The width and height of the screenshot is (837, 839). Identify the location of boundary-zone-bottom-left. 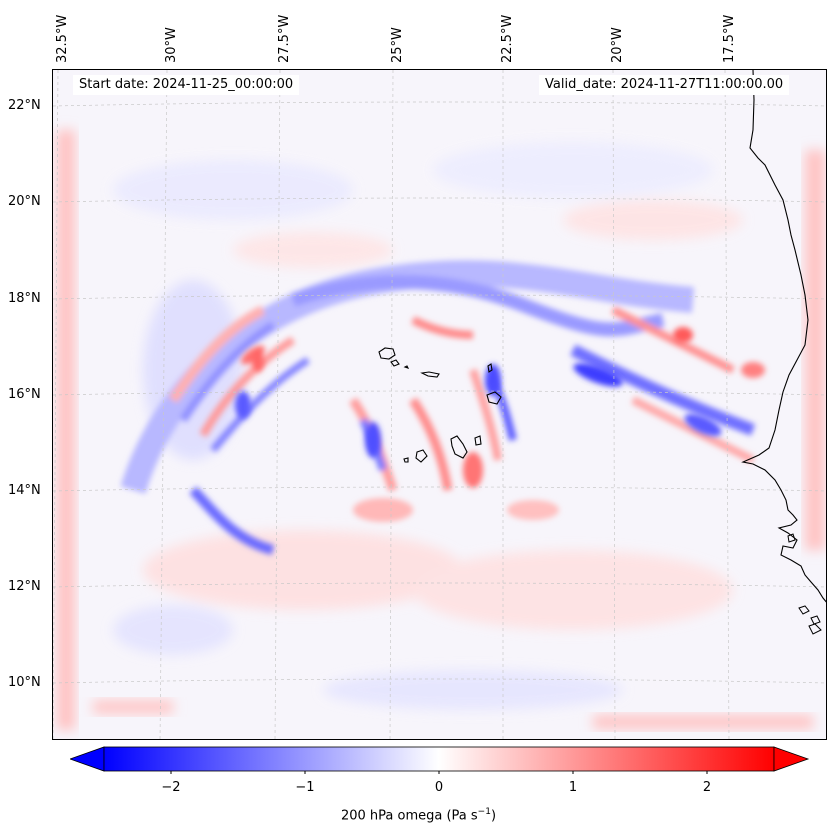
(133, 707).